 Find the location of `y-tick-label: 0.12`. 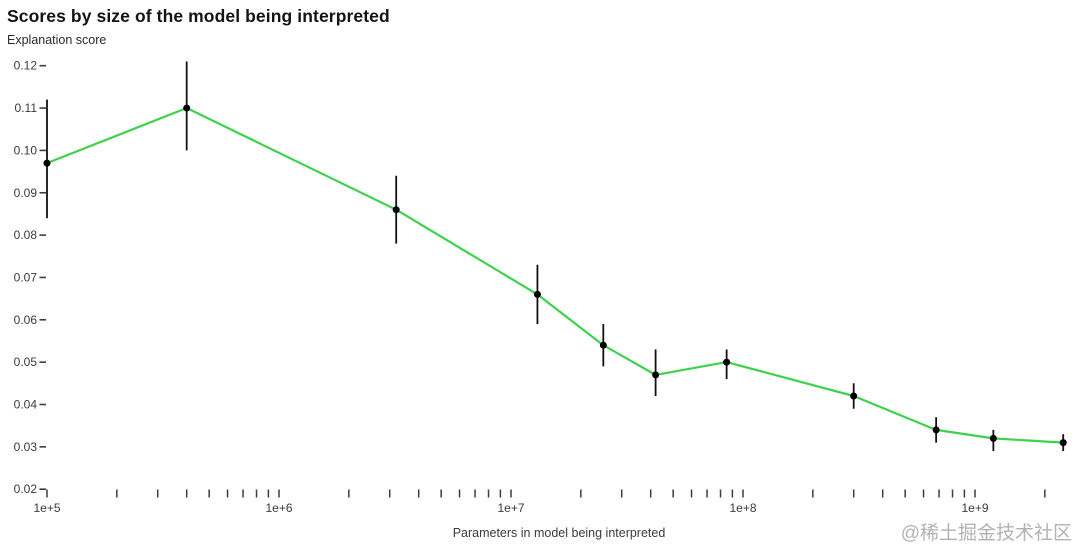

y-tick-label: 0.12 is located at coordinates (26, 66).